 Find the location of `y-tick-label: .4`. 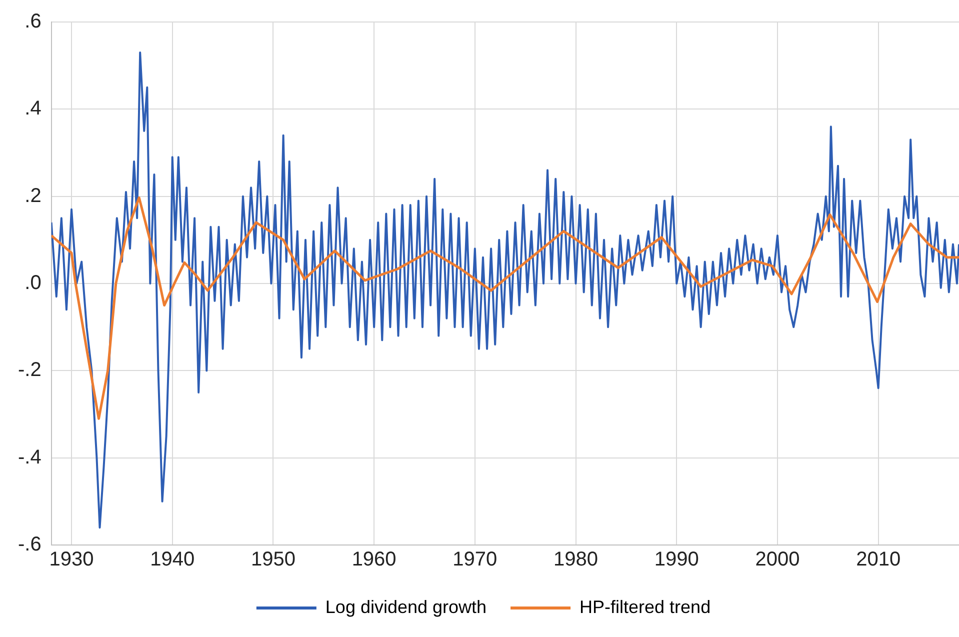

y-tick-label: .4 is located at coordinates (33, 109).